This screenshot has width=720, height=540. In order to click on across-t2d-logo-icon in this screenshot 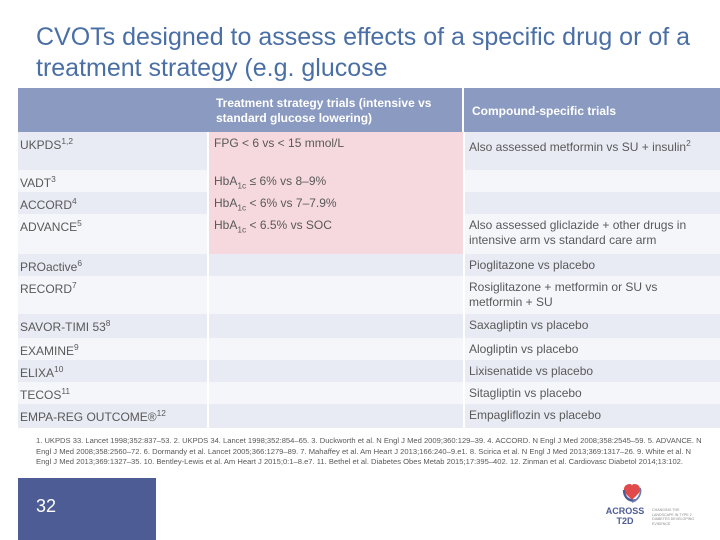, I will do `click(632, 493)`.